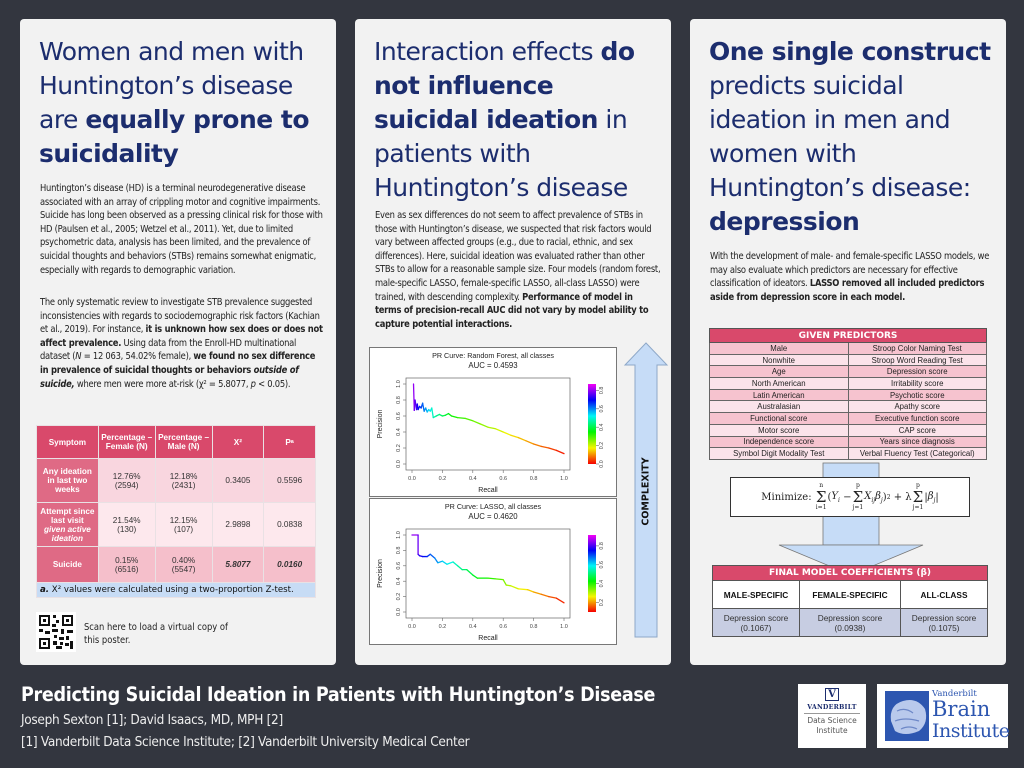 Image resolution: width=1024 pixels, height=768 pixels. What do you see at coordinates (602, 545) in the screenshot?
I see `colorbar-tick-label: 0.8` at bounding box center [602, 545].